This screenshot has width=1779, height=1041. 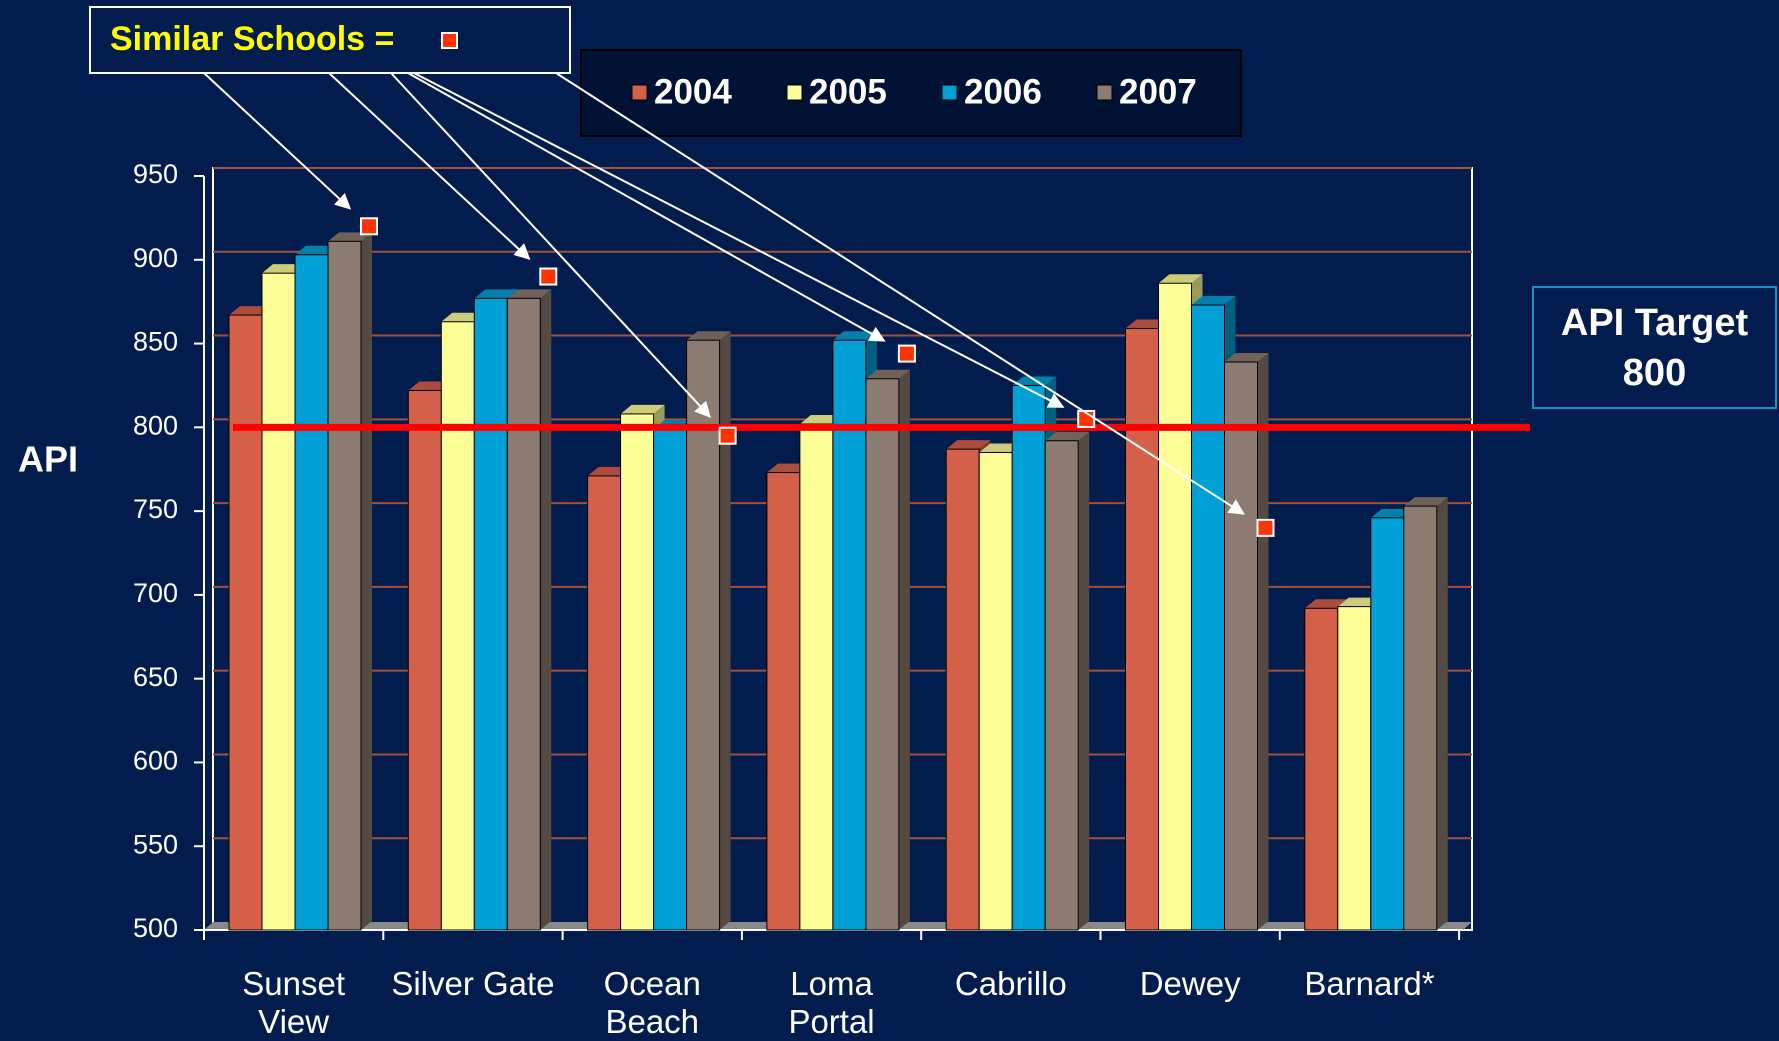 I want to click on x-tick-label: Barnard*, so click(x=1369, y=983).